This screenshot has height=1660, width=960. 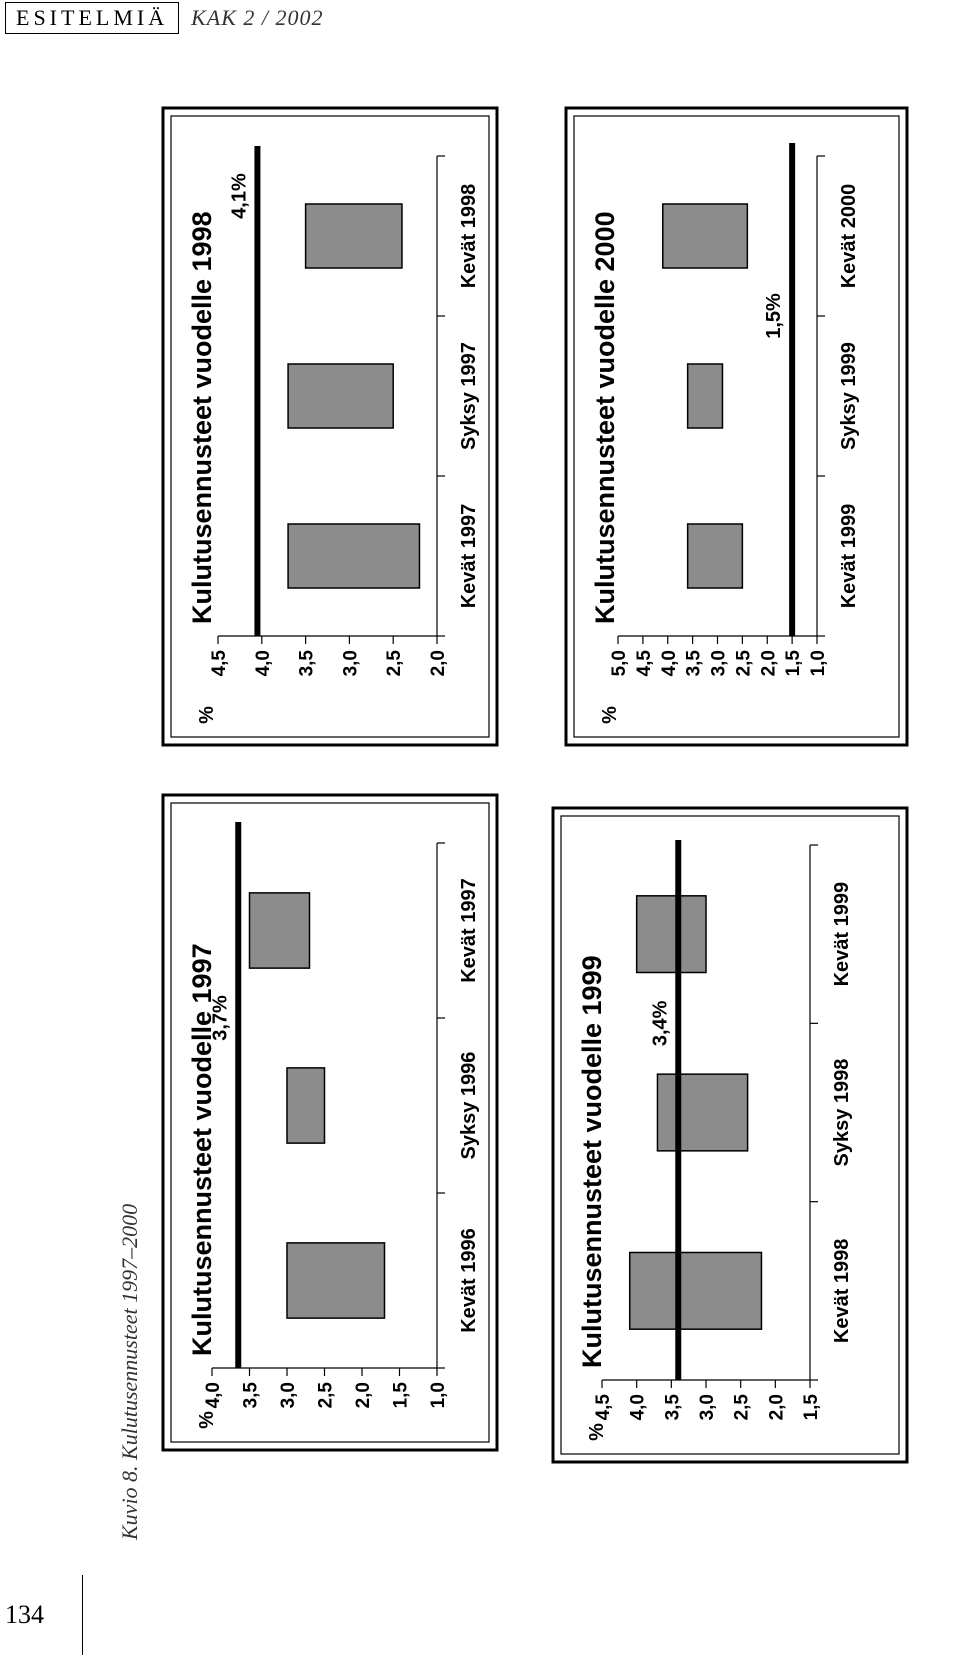 What do you see at coordinates (605, 417) in the screenshot?
I see `chart-title: Kulutusennusteet vuodelle 2000` at bounding box center [605, 417].